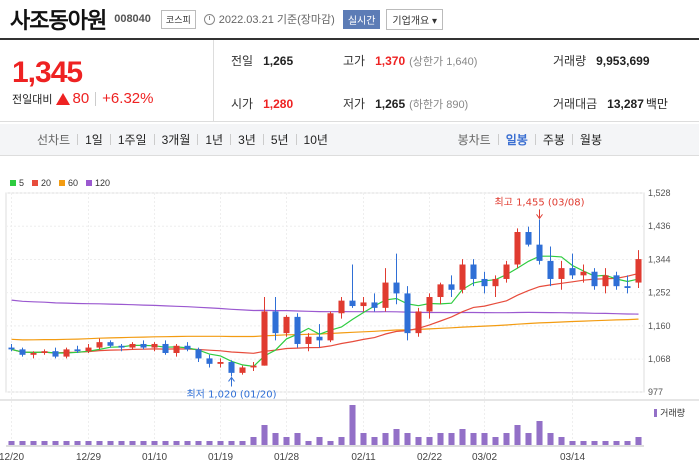 Image resolution: width=699 pixels, height=472 pixels. I want to click on candle-tab-1: 주봉, so click(553, 140).